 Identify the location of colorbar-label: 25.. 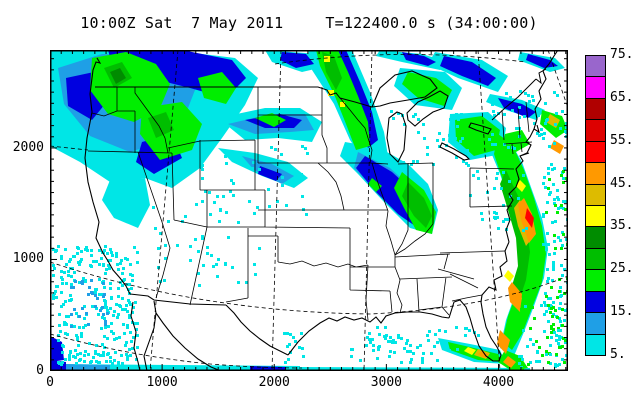
(622, 269).